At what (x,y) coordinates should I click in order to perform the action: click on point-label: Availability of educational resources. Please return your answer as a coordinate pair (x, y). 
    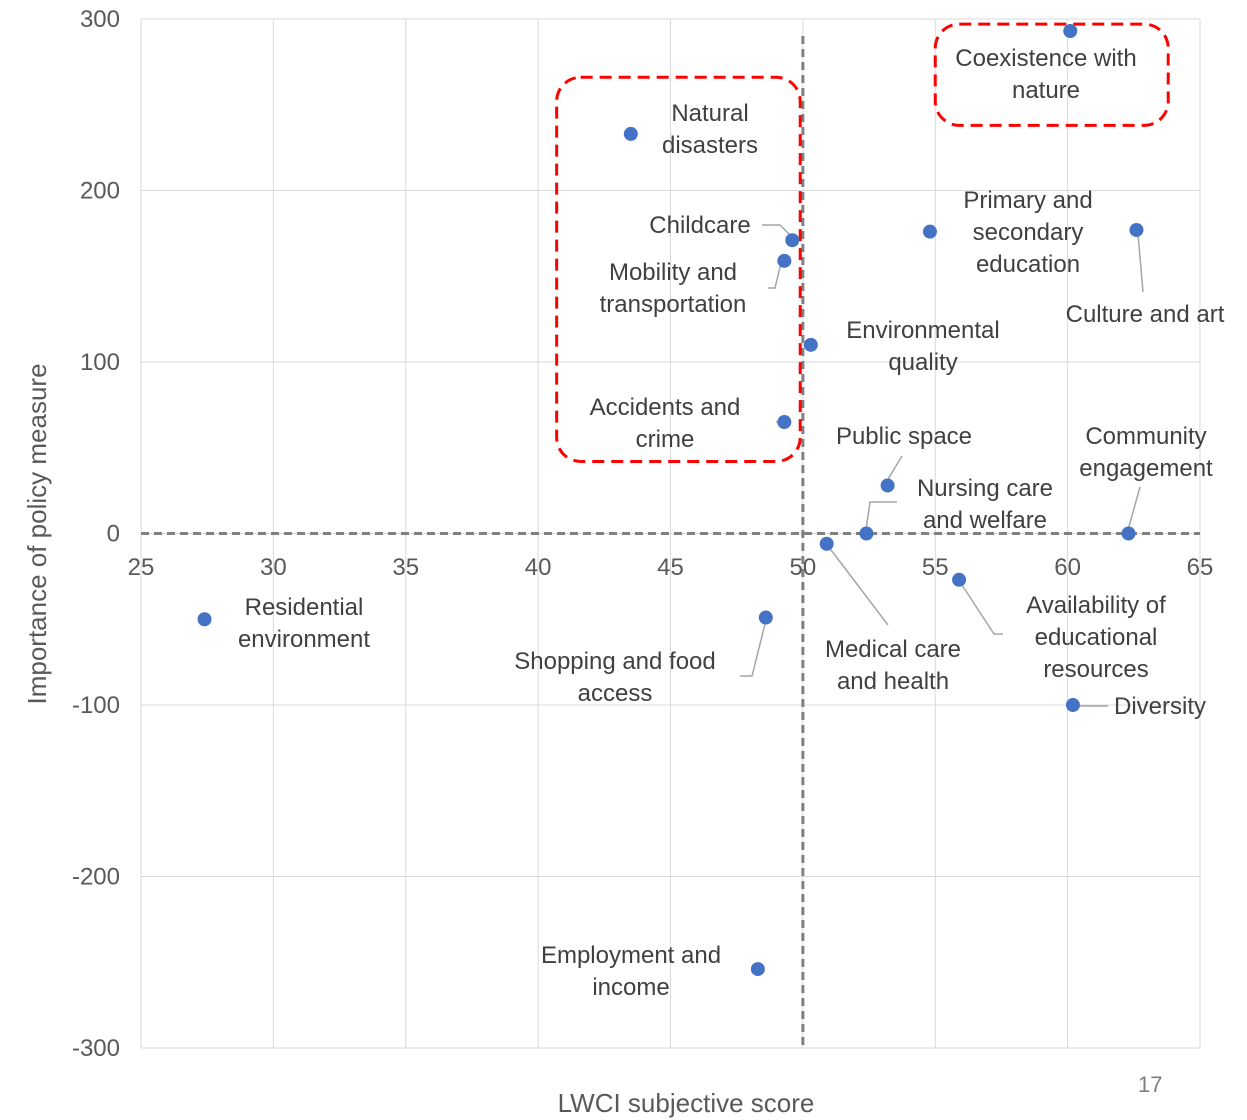
    Looking at the image, I should click on (1096, 637).